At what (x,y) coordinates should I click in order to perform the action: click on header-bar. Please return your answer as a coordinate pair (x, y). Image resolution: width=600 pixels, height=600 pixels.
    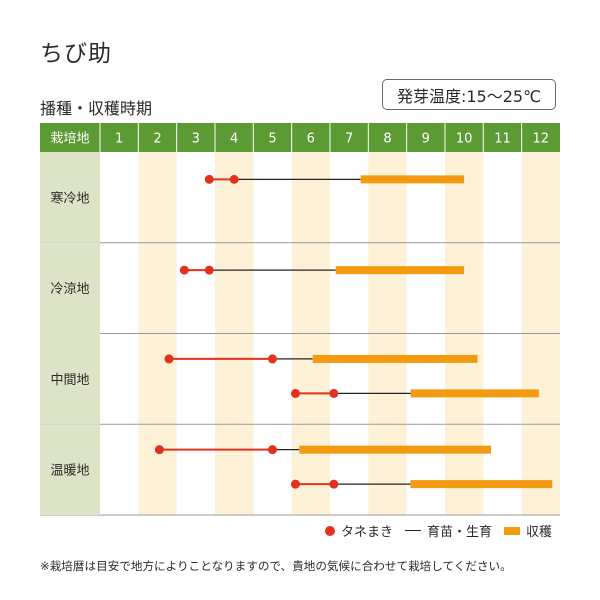
    Looking at the image, I should click on (300, 137).